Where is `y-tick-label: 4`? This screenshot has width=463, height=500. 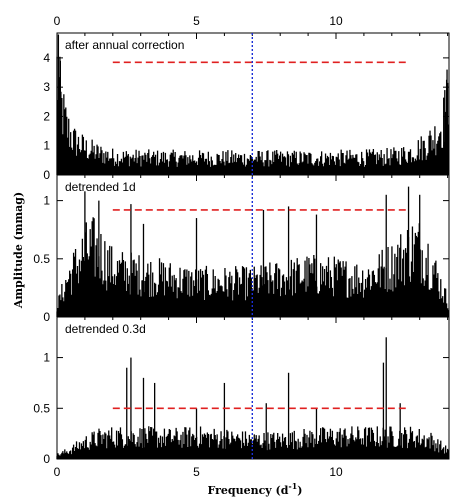
y-tick-label: 4 is located at coordinates (46, 58).